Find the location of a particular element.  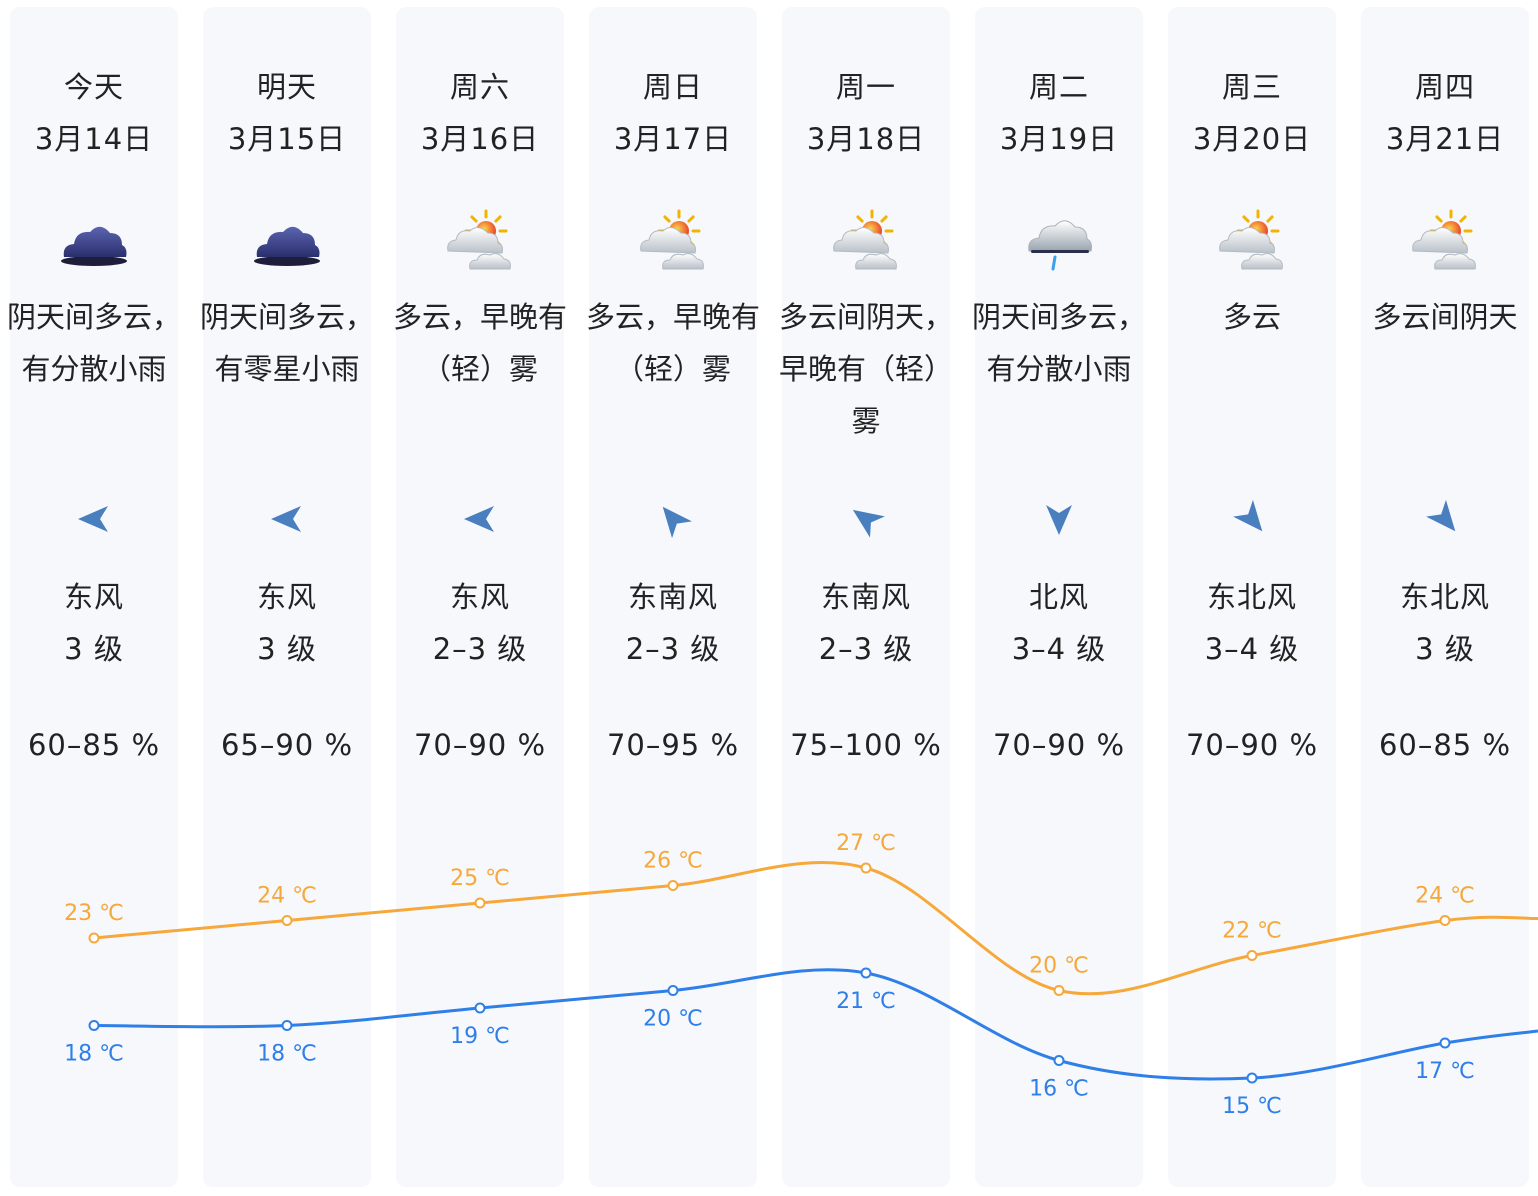

humidity-range: 75–100 % is located at coordinates (866, 745).